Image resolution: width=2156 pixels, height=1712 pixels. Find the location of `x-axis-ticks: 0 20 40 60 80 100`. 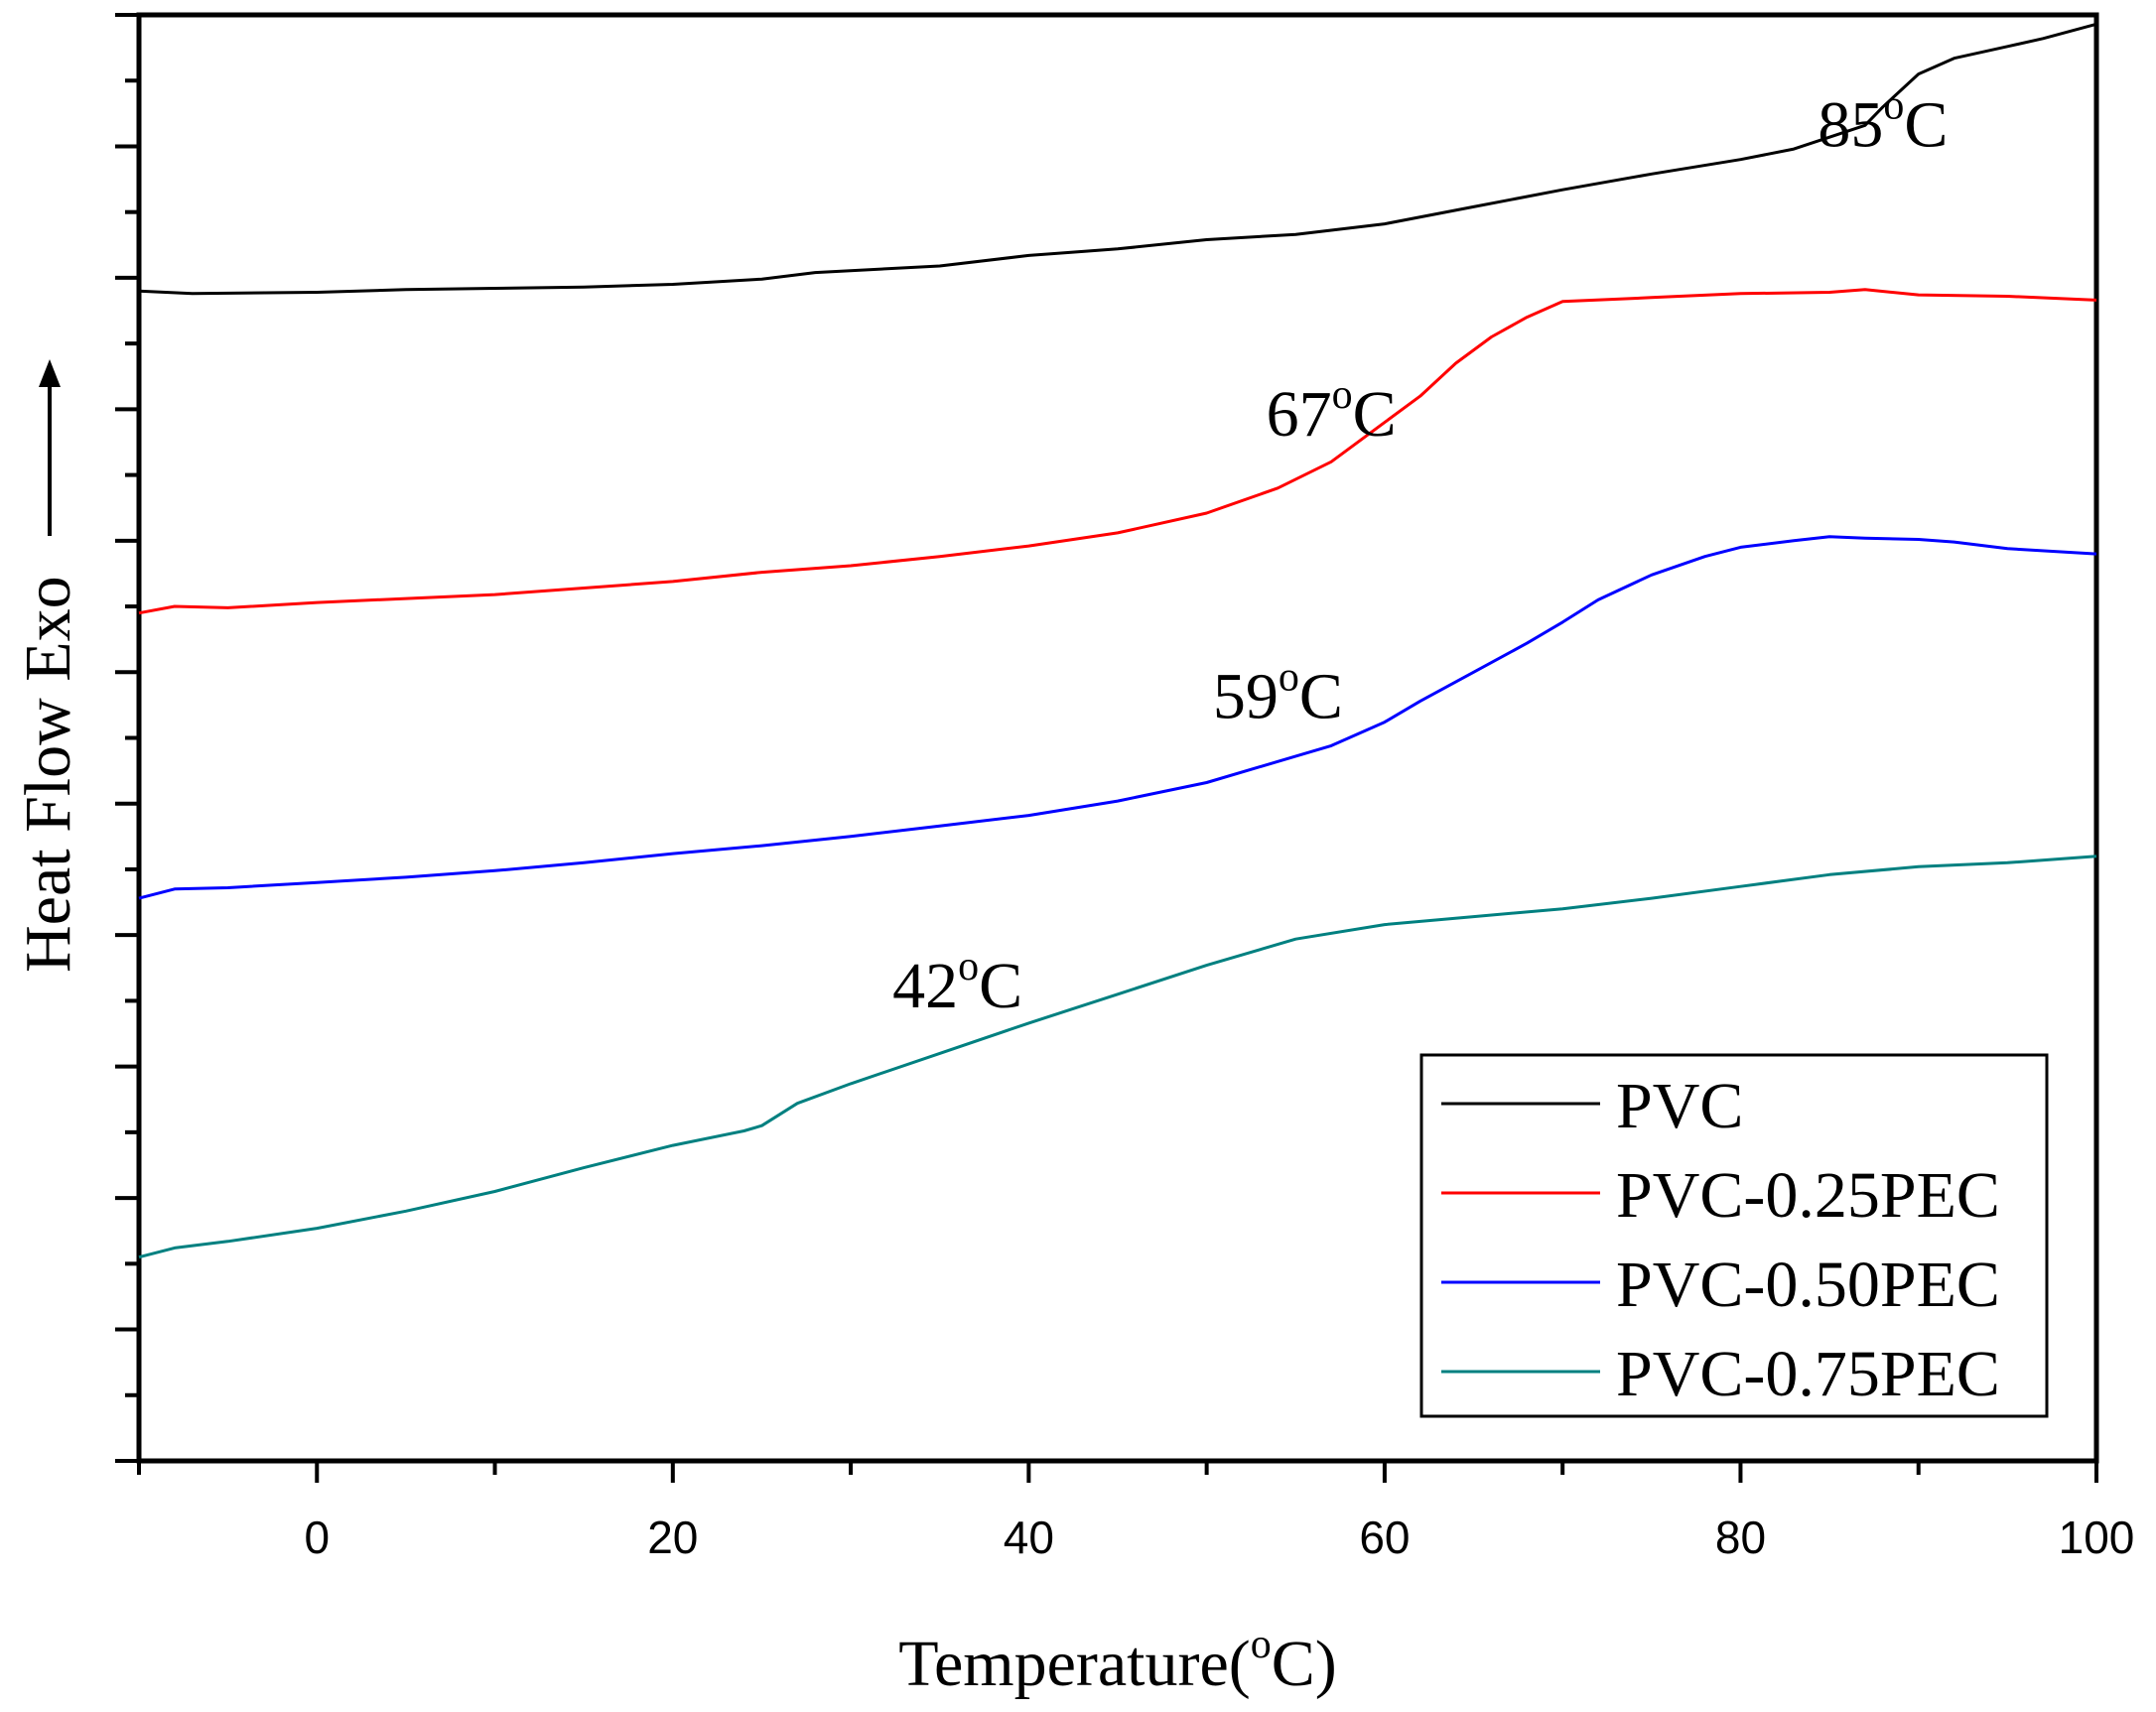

x-axis-ticks: 0 20 40 60 80 100 is located at coordinates (1136, 1512).